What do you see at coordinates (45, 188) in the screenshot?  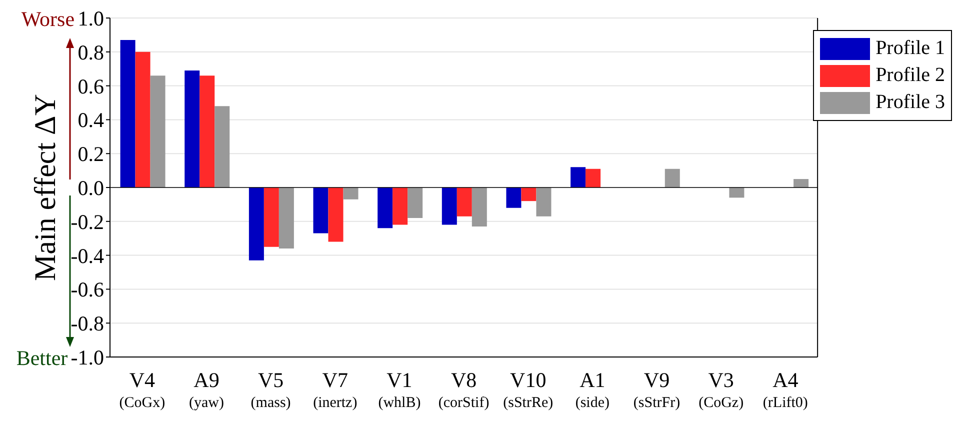 I see `y-axis-title: Main effect ΔY` at bounding box center [45, 188].